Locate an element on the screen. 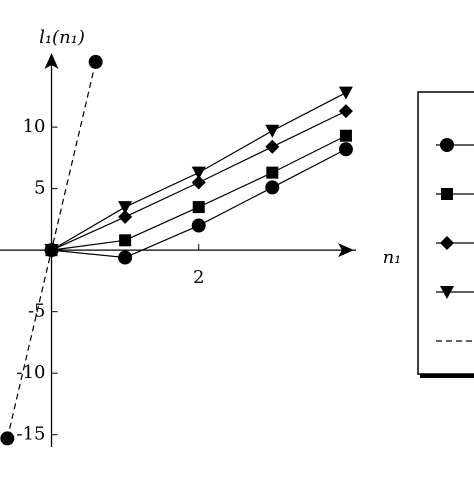 This screenshot has width=474, height=478. y-tick-label: 10 is located at coordinates (34, 126).